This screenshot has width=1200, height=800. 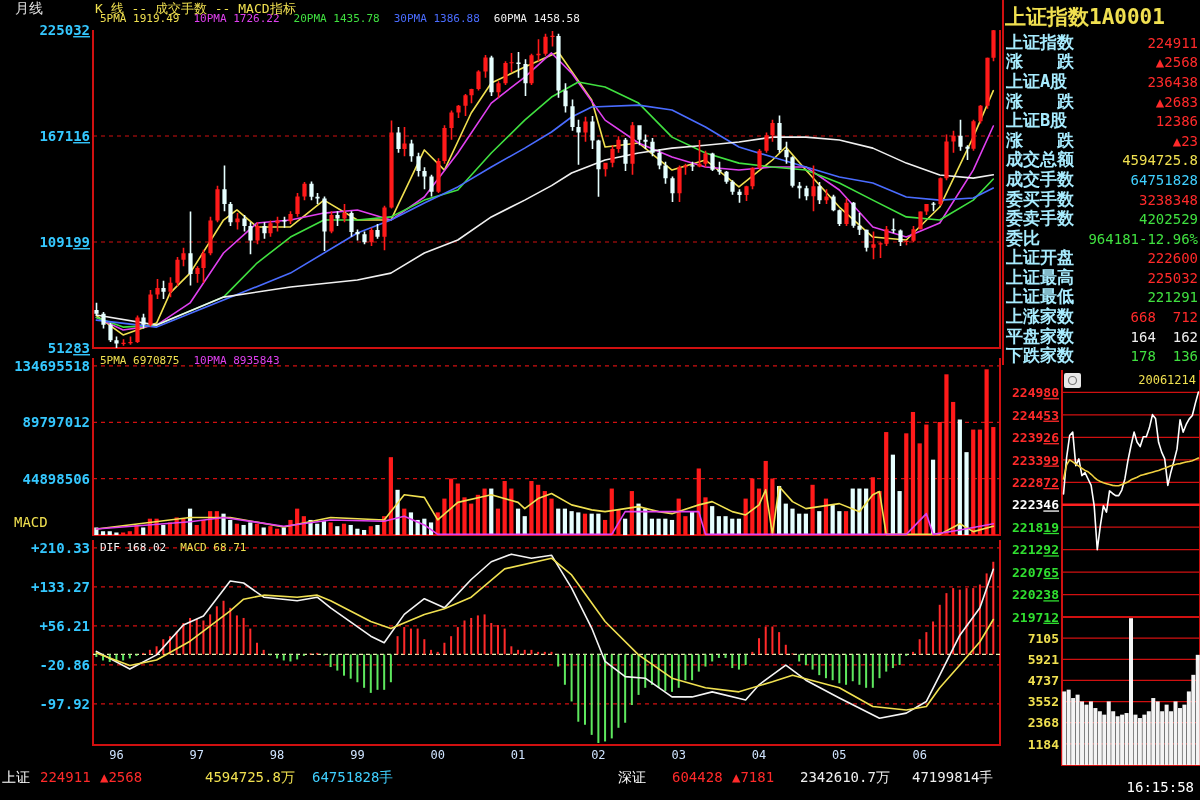 I want to click on x-tick-label: 97, so click(x=196, y=755).